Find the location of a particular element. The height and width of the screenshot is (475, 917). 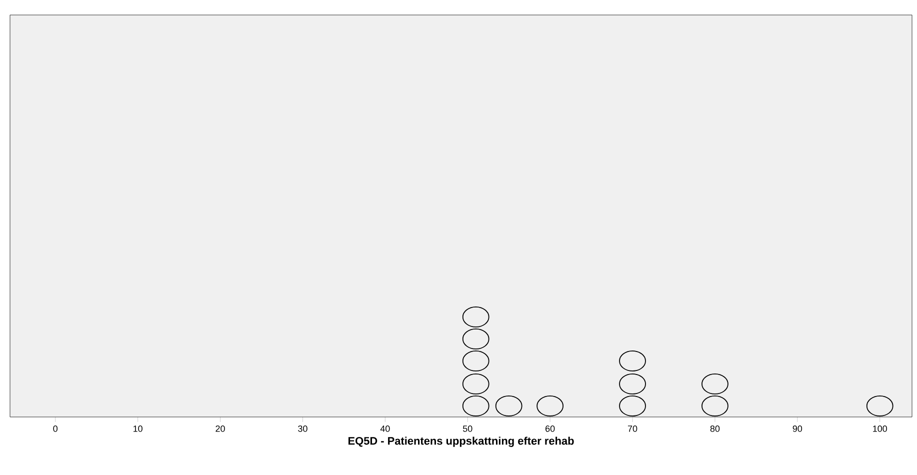

x-tick-label: 80 is located at coordinates (715, 429).